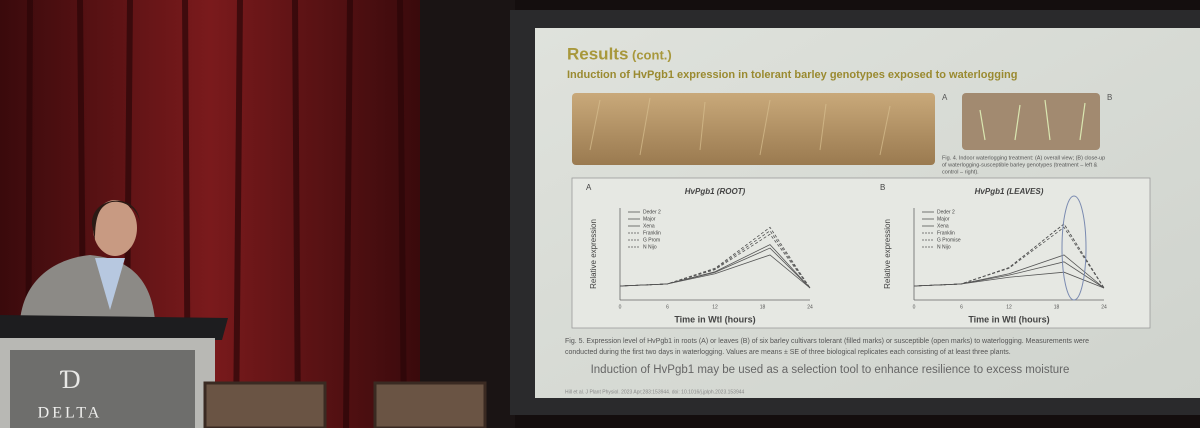 The image size is (1200, 428). Describe the element at coordinates (740, 126) in the screenshot. I see `photo-a-texture` at that location.